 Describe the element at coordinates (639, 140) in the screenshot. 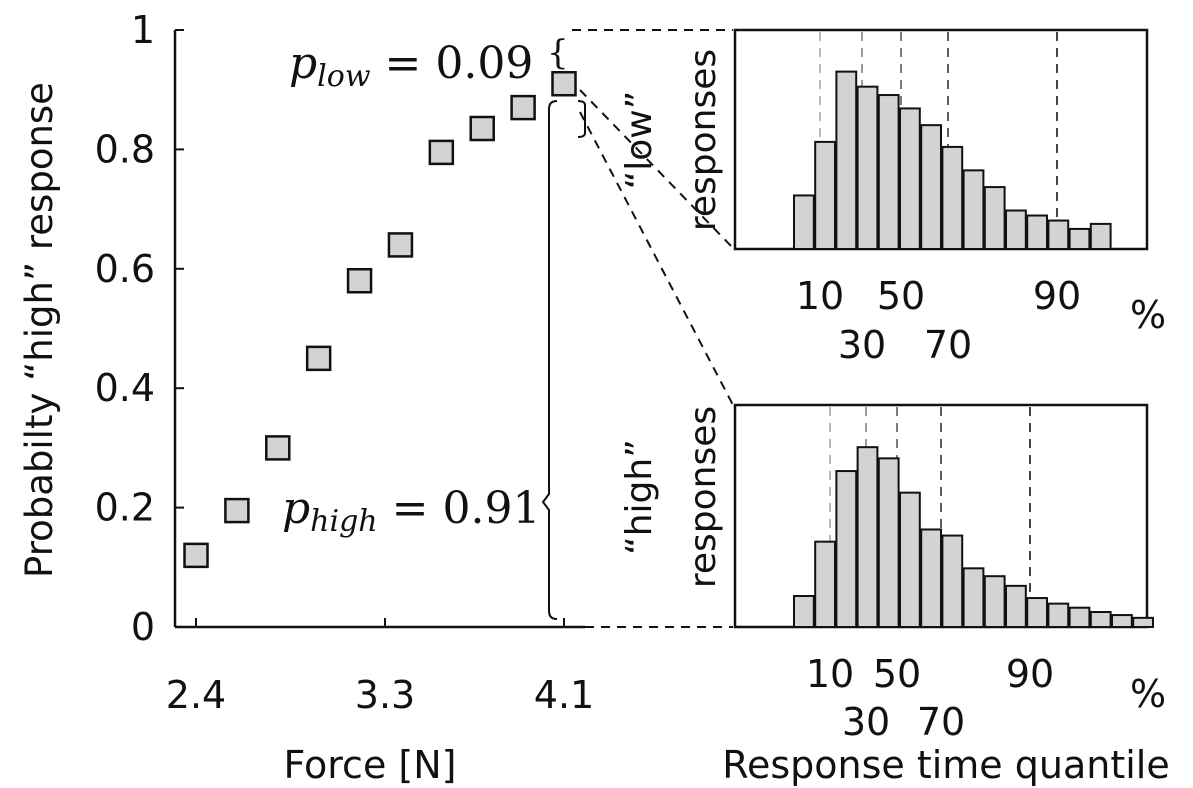

I see `histogram-low-title: “low”` at that location.